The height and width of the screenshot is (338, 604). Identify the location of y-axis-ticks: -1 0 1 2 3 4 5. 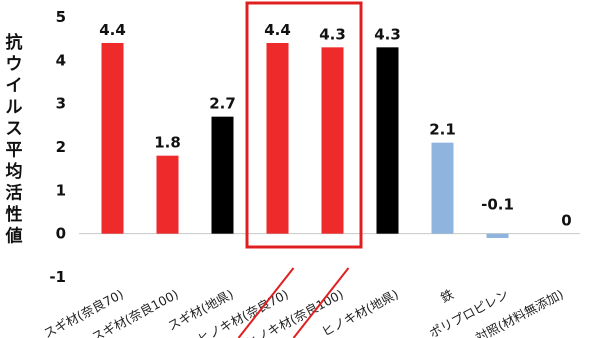
(57, 147).